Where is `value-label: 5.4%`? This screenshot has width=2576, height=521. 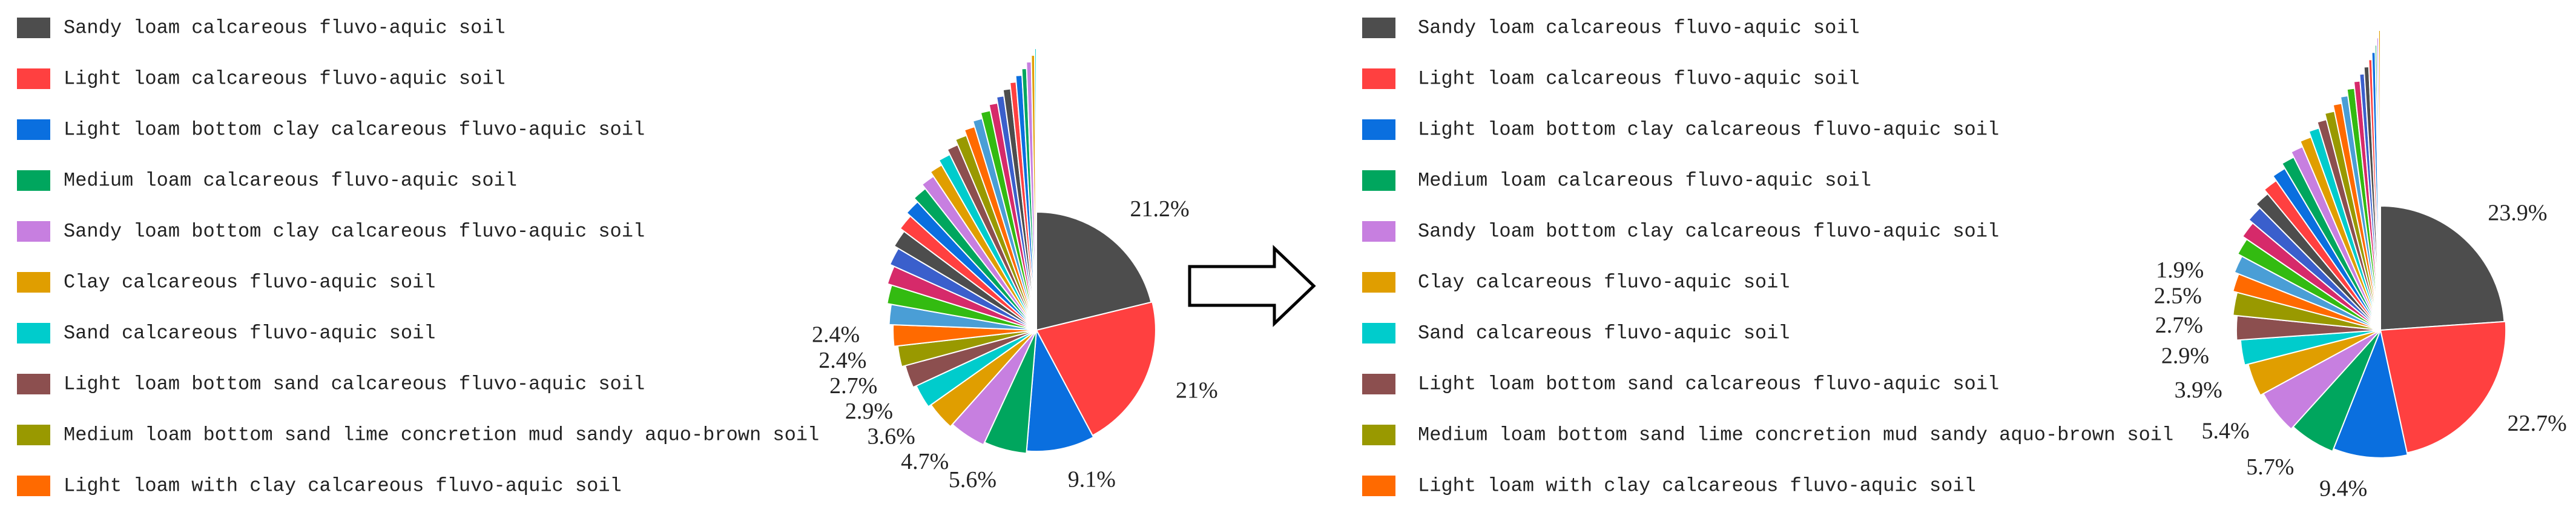 value-label: 5.4% is located at coordinates (2226, 432).